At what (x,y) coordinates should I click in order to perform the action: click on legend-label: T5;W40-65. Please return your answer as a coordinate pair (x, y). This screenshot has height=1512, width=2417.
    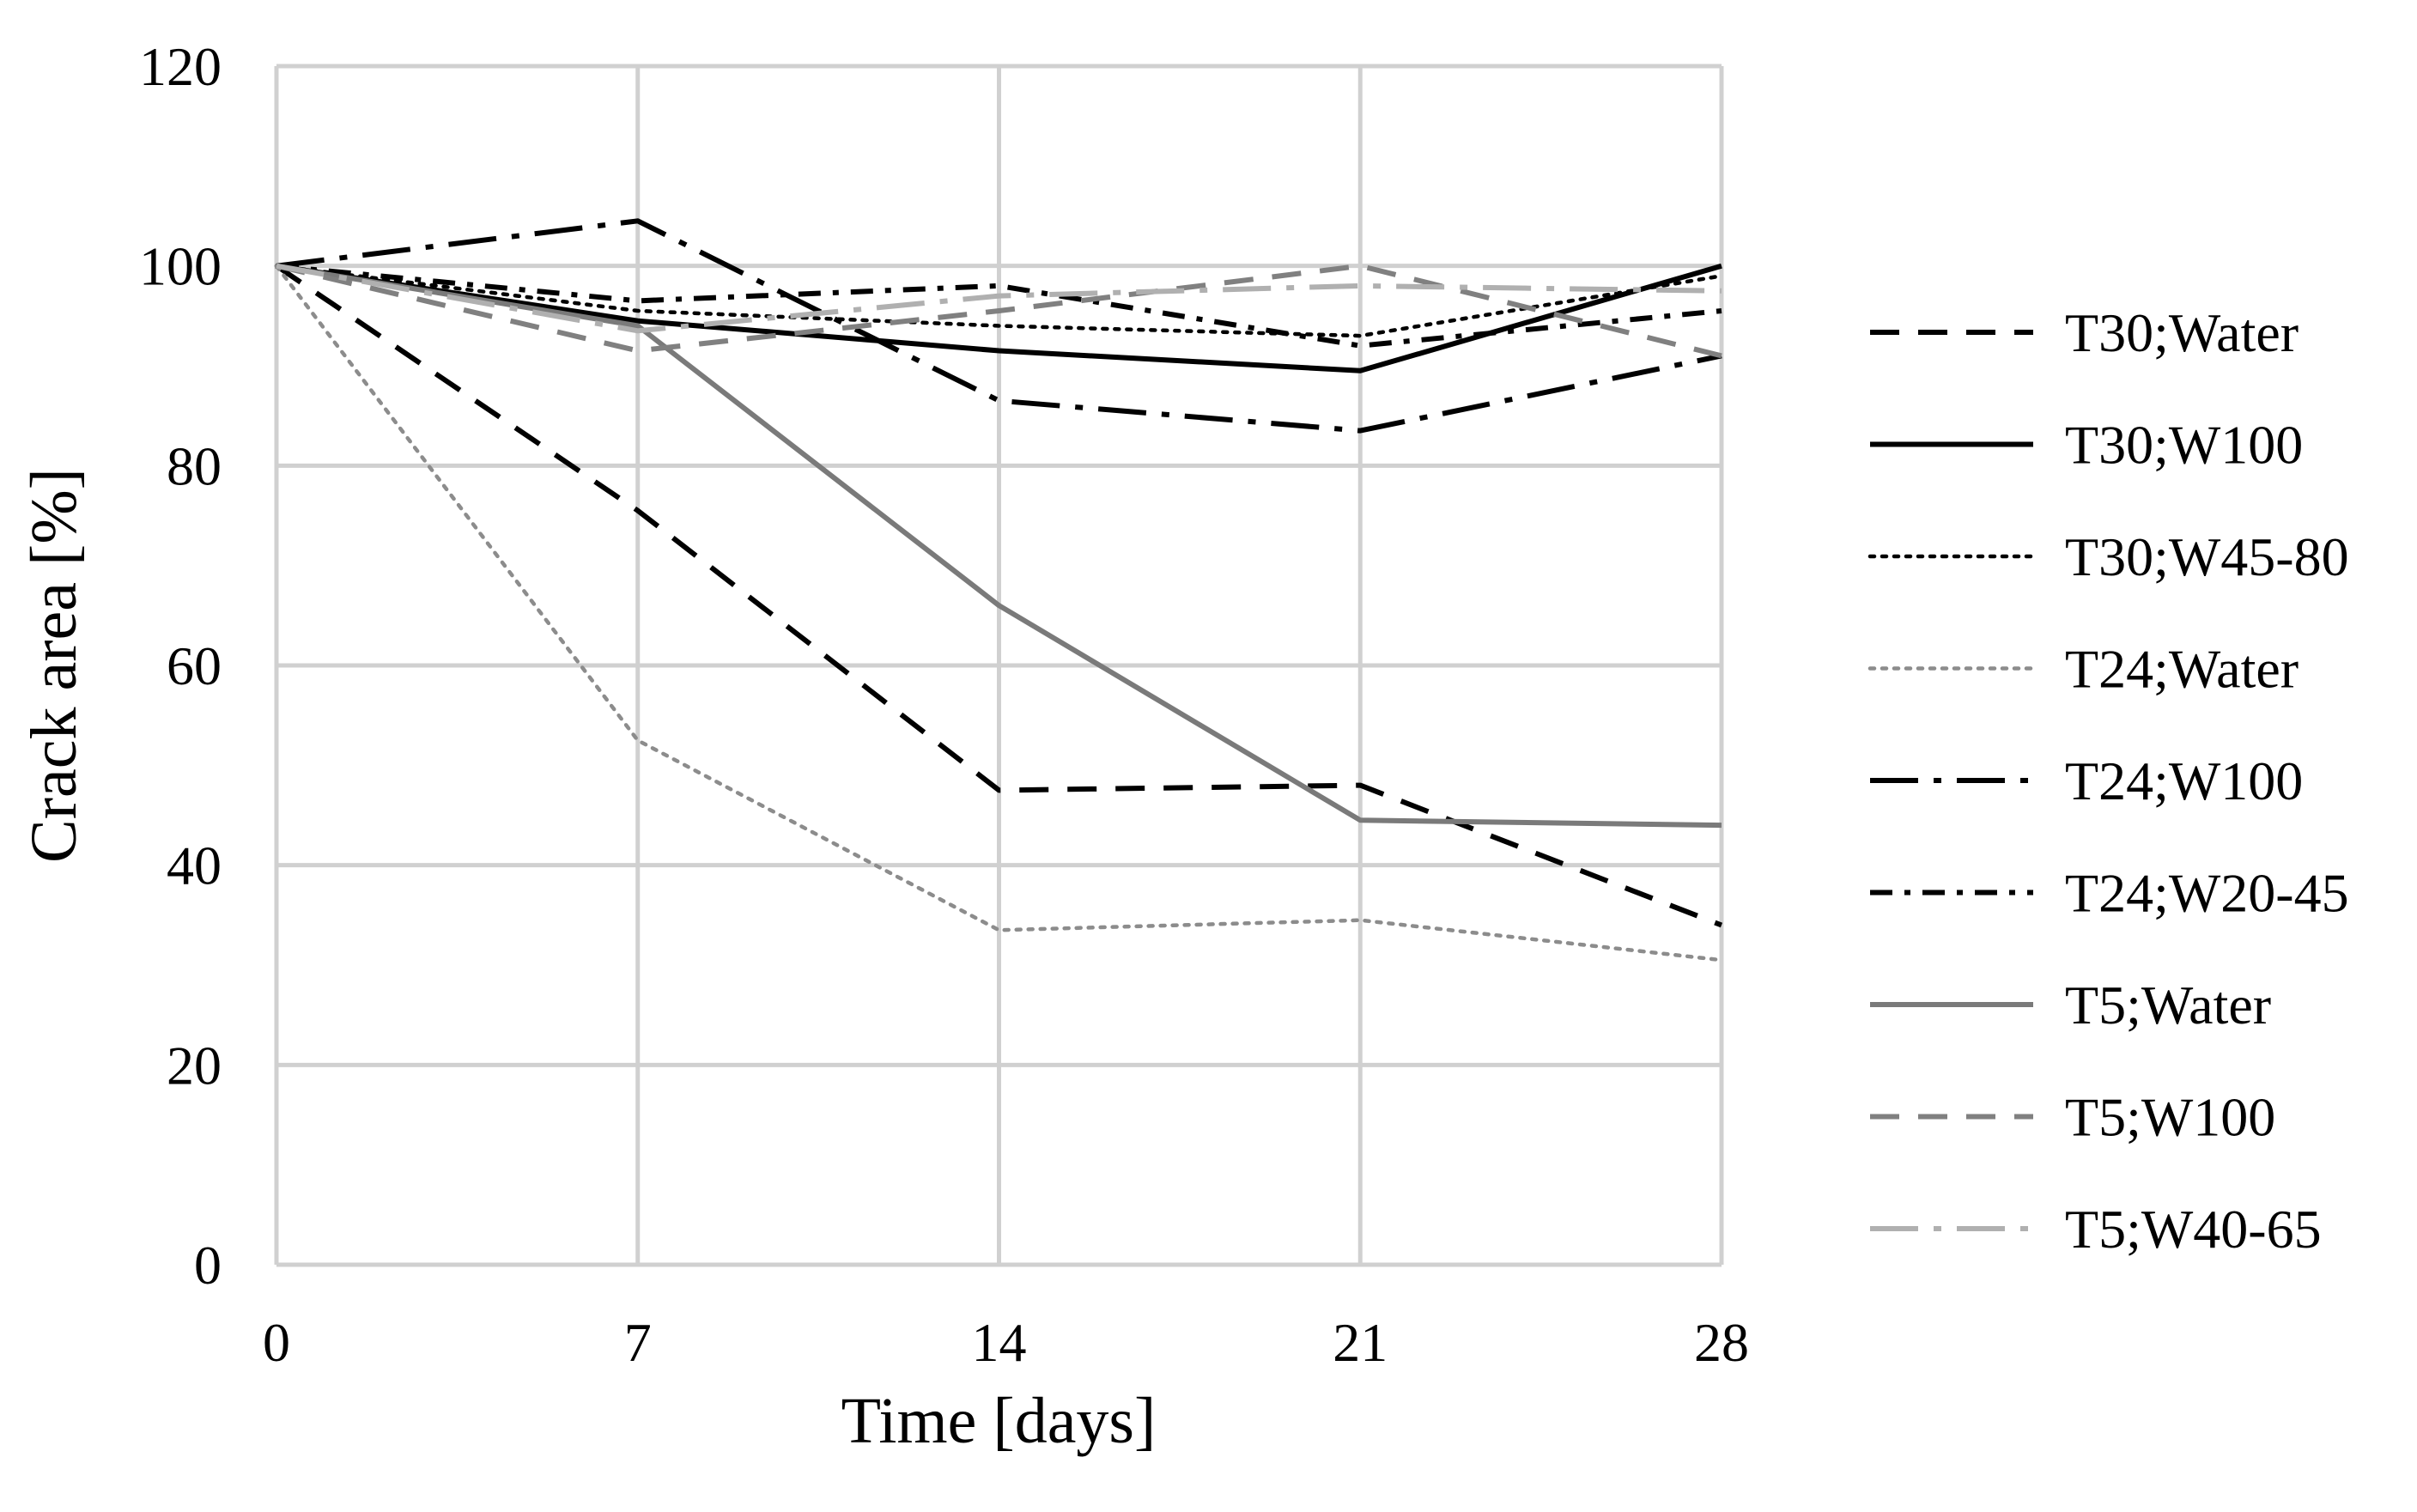
    Looking at the image, I should click on (2193, 1229).